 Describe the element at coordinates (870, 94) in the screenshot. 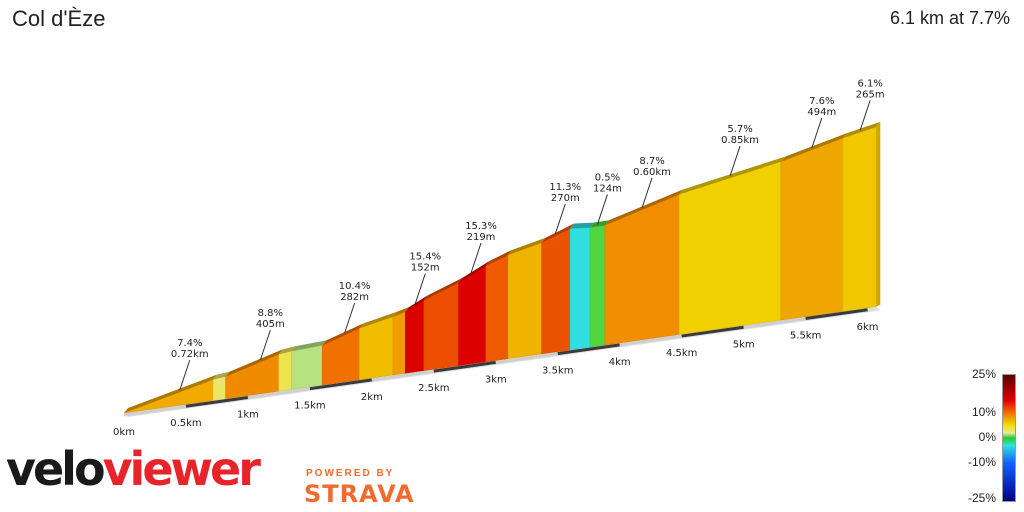

I see `annotation-length: 265m` at that location.